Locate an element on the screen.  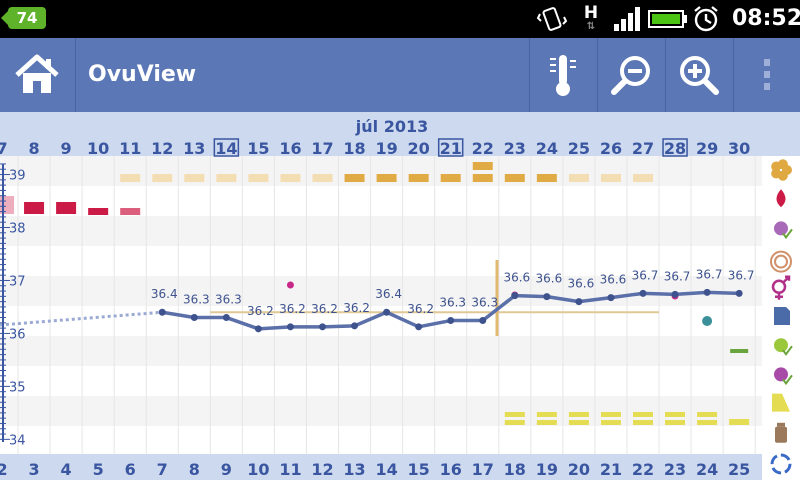
date-label: 18 is located at coordinates (354, 148).